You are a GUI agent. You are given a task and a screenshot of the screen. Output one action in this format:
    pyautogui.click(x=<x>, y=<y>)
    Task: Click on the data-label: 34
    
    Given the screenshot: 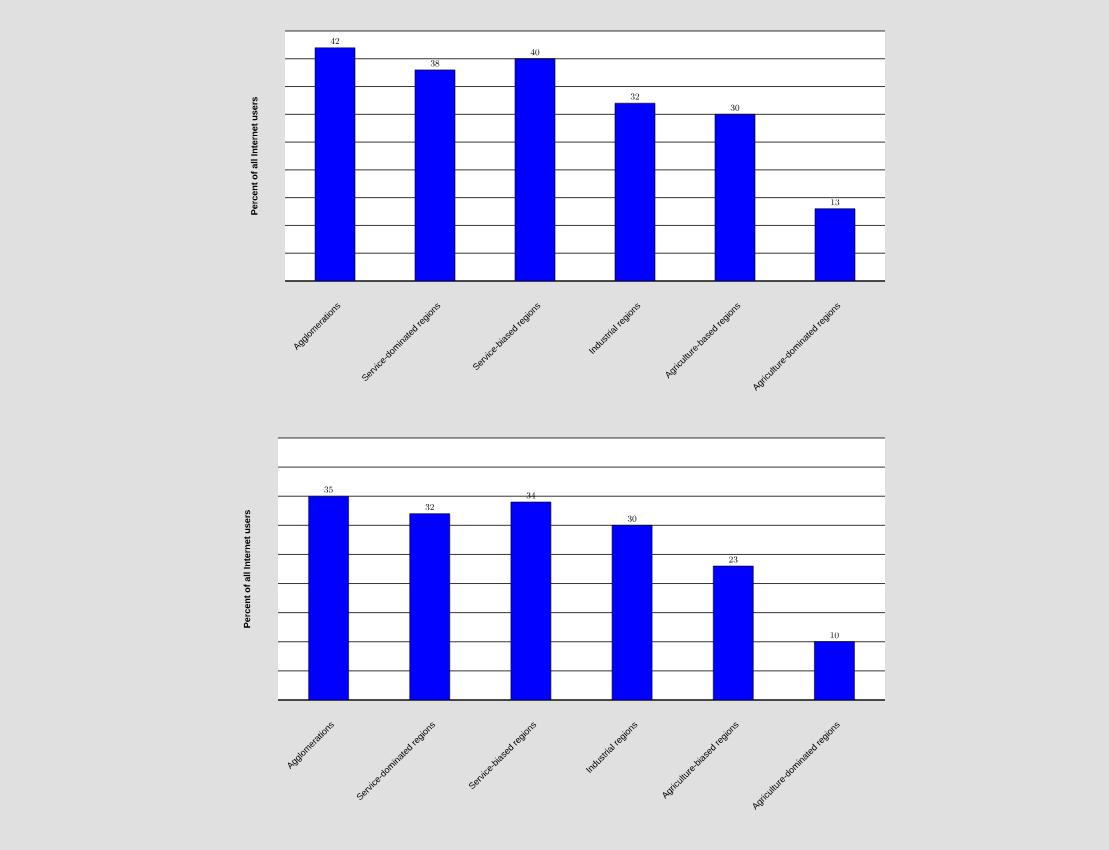 What is the action you would take?
    pyautogui.click(x=531, y=495)
    